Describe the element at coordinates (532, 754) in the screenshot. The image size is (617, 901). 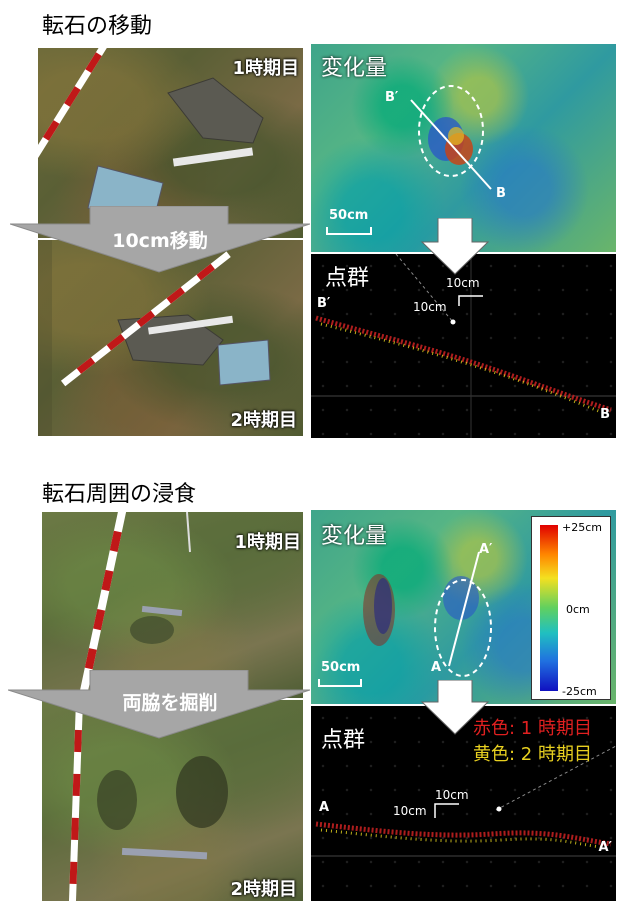
I see `section2-legend-yellow: 黄色: 2 時期目` at that location.